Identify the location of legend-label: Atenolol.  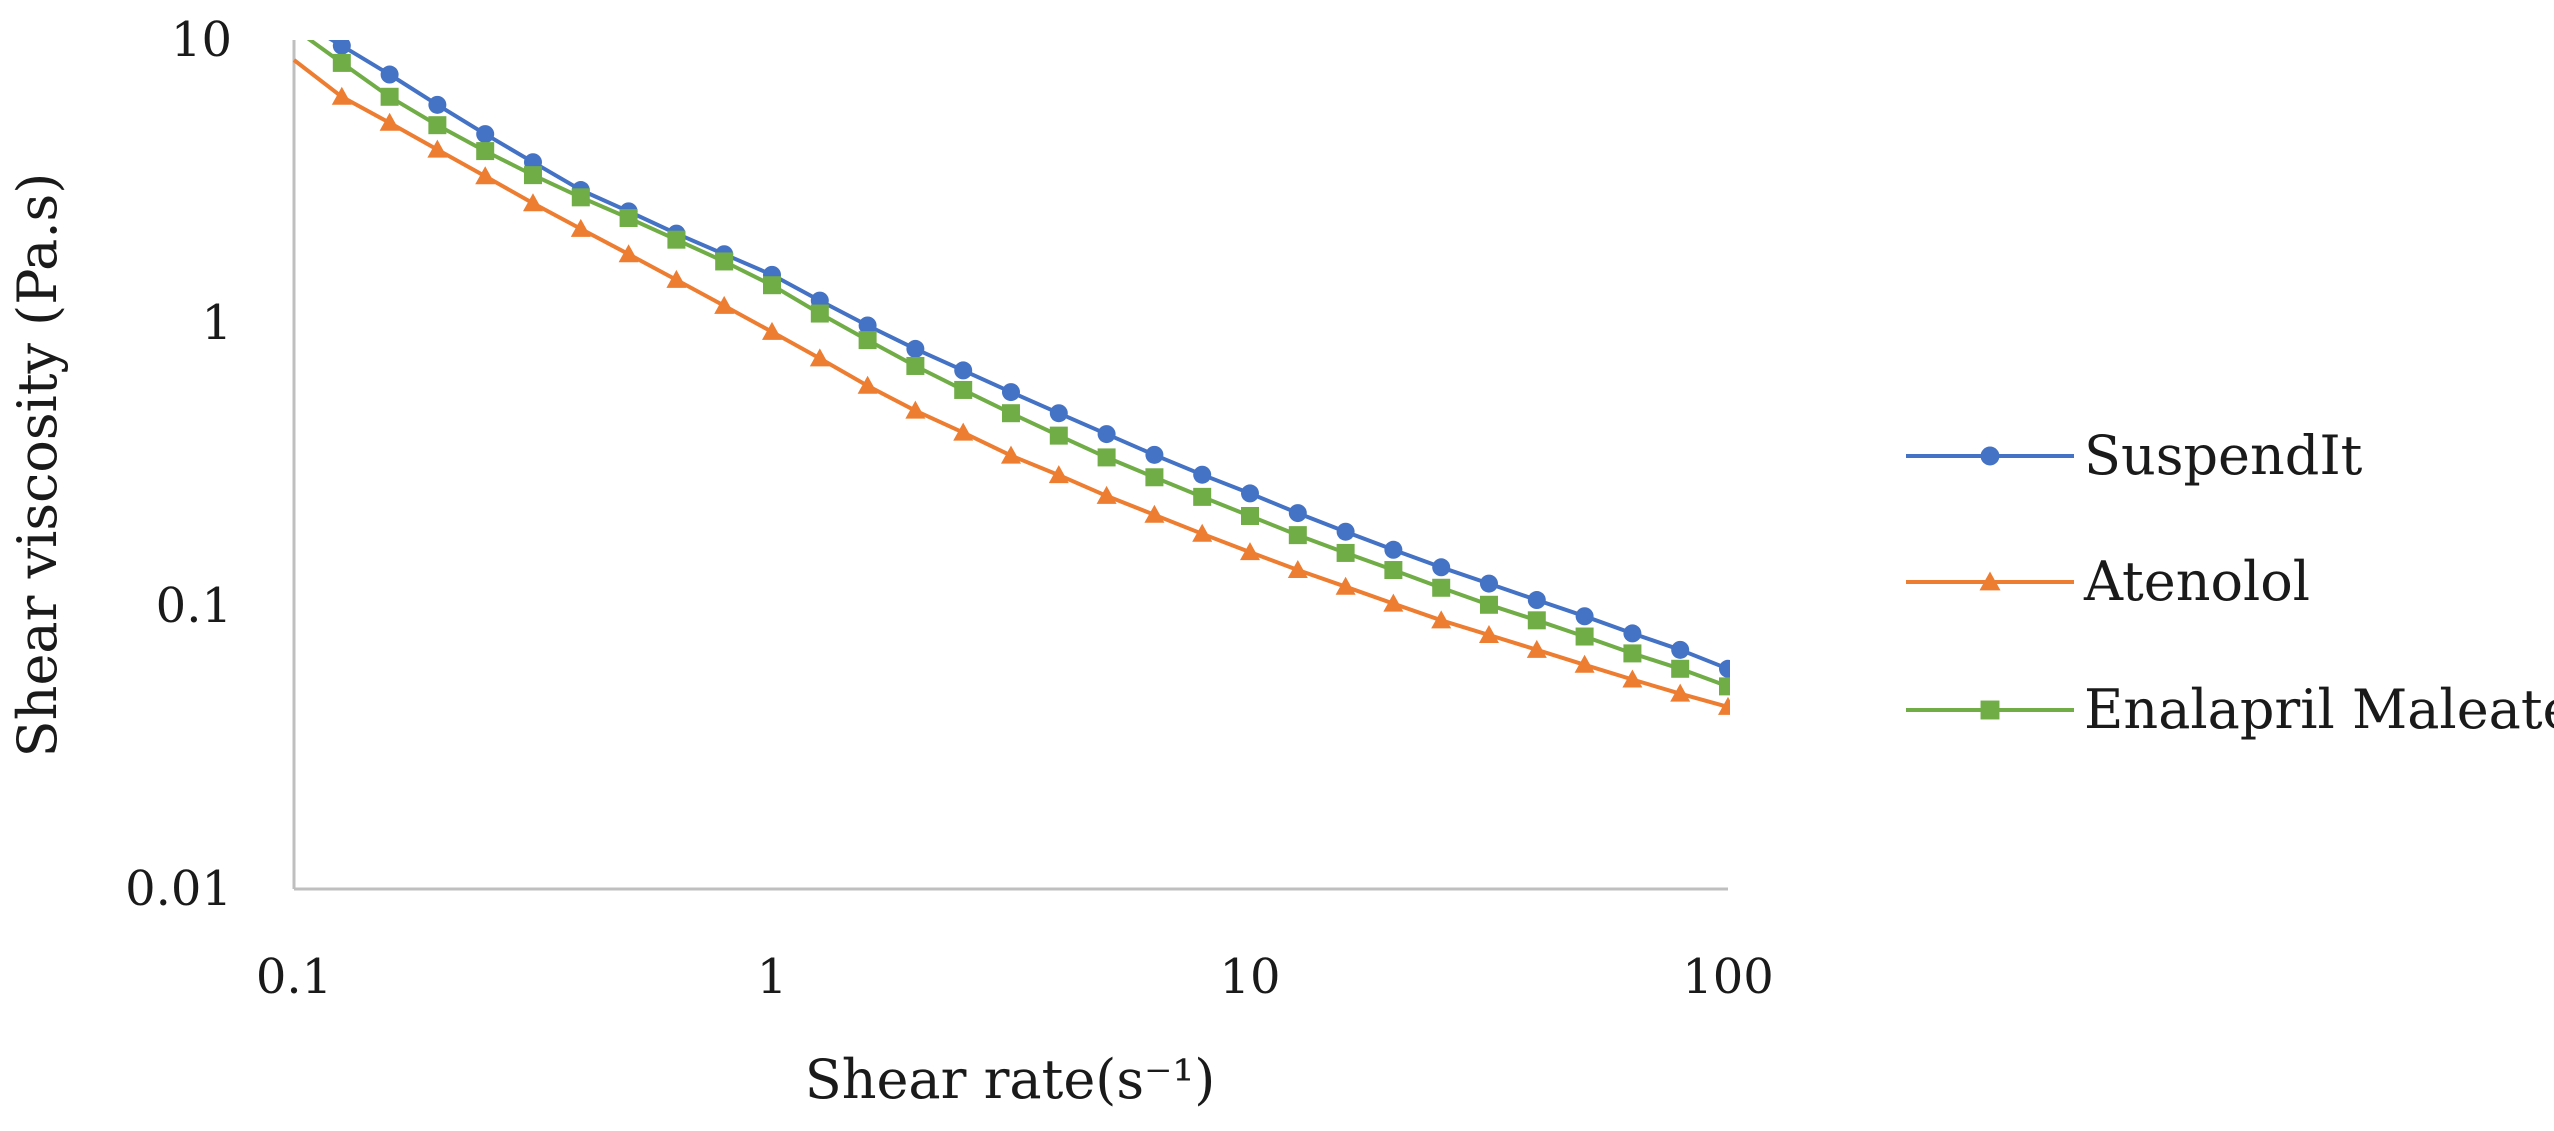
(2196, 581).